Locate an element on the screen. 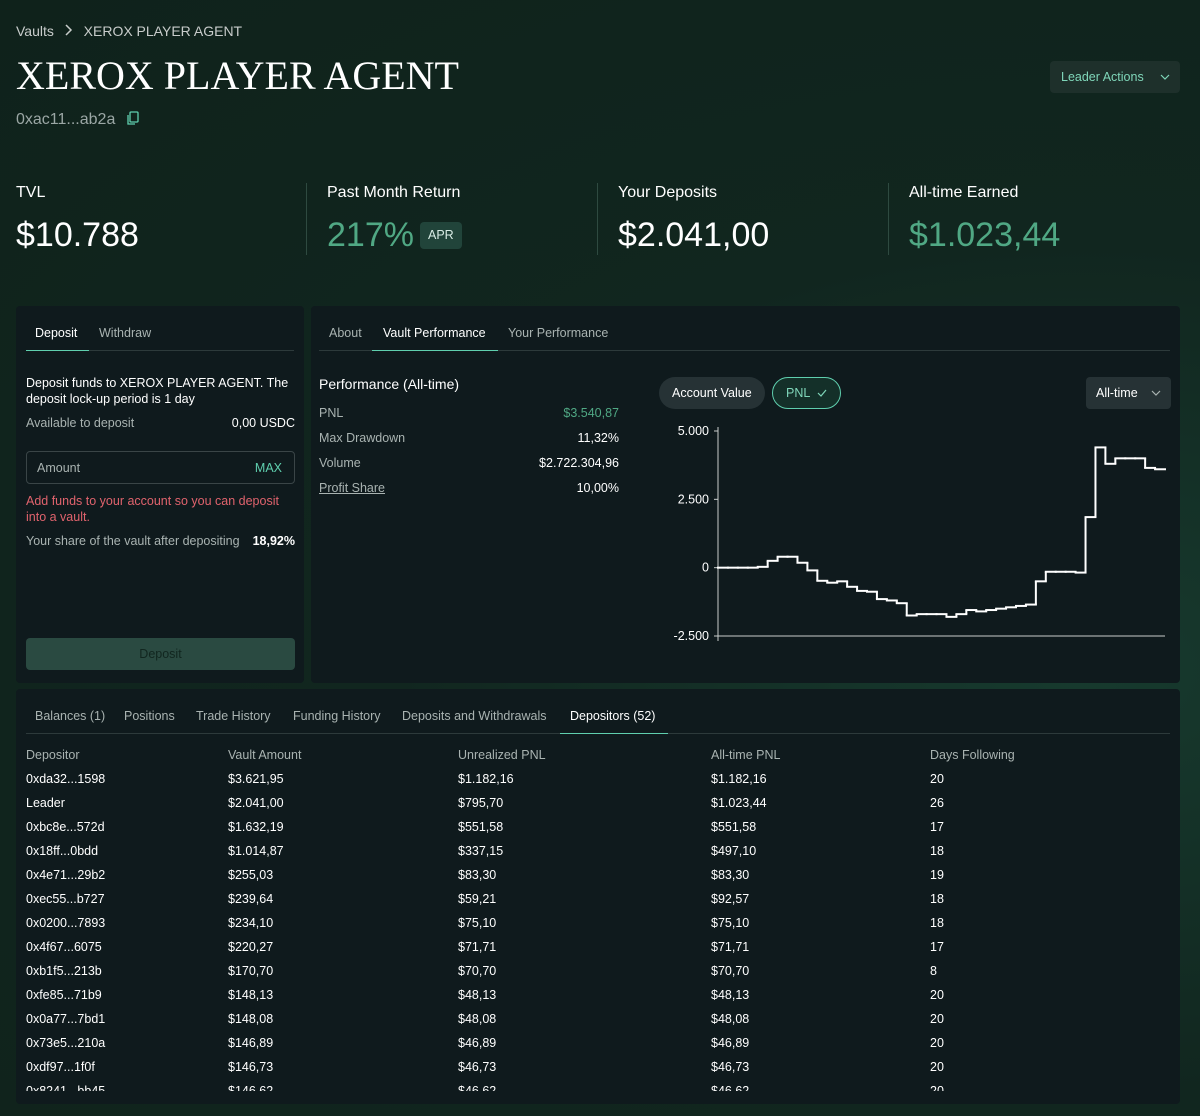 This screenshot has height=1116, width=1200. y-tick-label: 0 is located at coordinates (705, 568).